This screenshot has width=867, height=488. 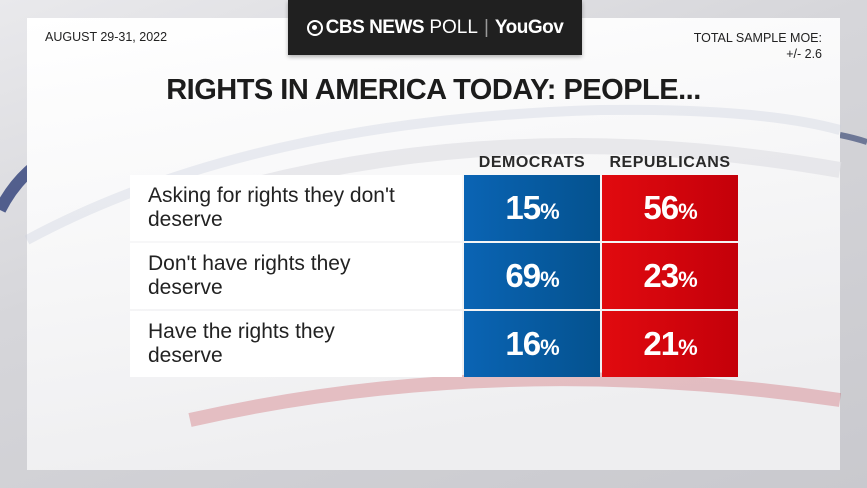 I want to click on table-row: Have the rights they deserve 16% 21%, so click(x=434, y=344).